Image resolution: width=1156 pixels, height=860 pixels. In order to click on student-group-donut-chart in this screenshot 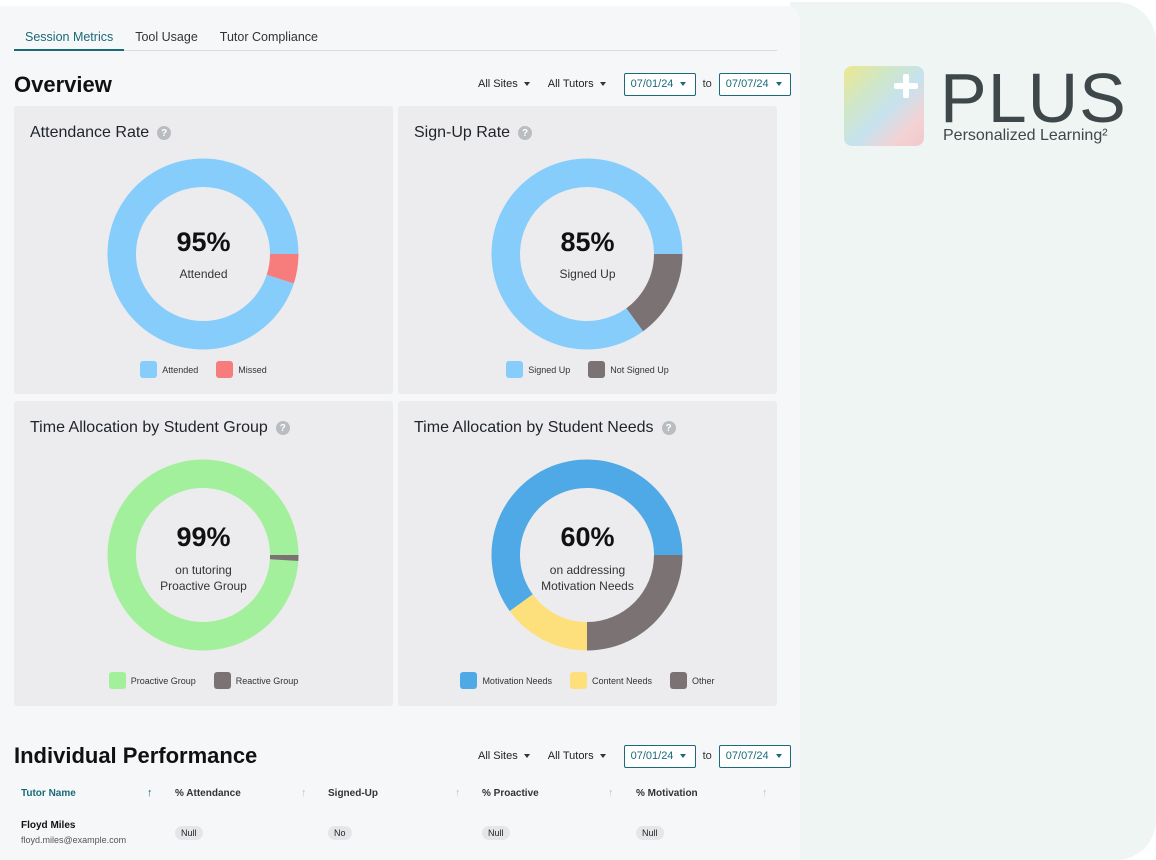, I will do `click(203, 555)`.